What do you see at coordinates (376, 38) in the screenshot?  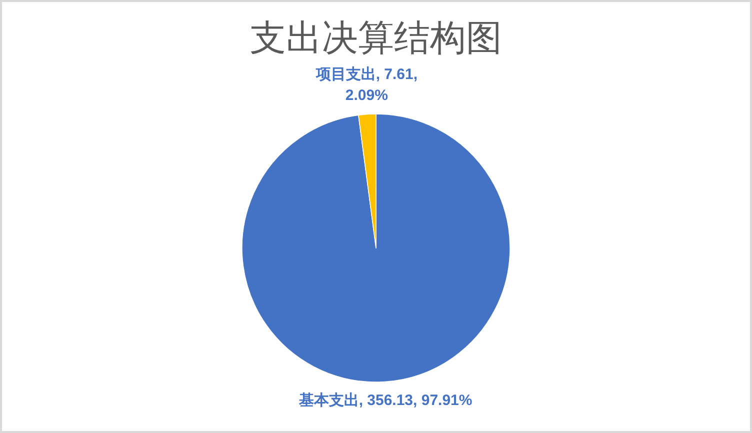 I see `chart-title: 支出决算结构图` at bounding box center [376, 38].